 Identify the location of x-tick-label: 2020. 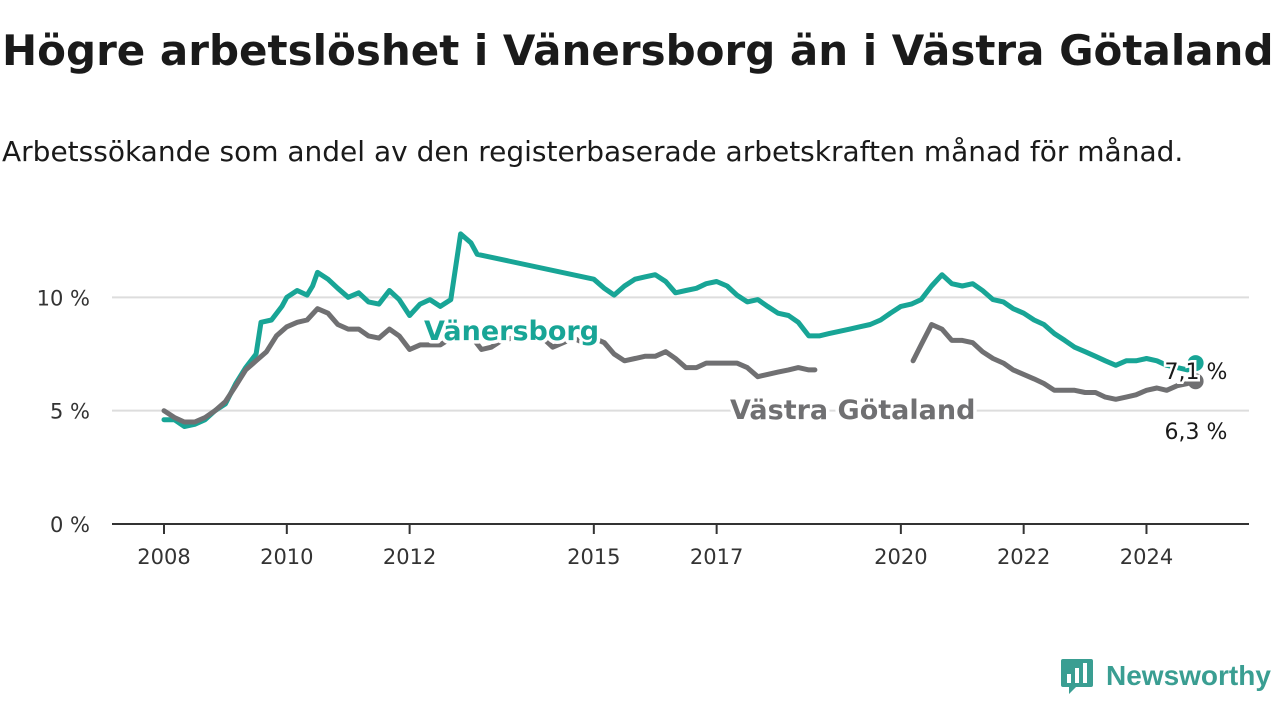
(900, 557).